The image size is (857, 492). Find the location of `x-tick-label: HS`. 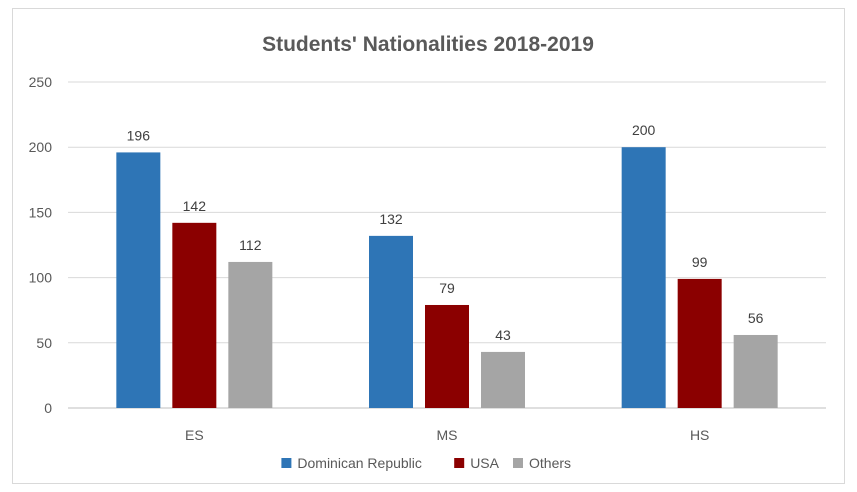

x-tick-label: HS is located at coordinates (699, 435).